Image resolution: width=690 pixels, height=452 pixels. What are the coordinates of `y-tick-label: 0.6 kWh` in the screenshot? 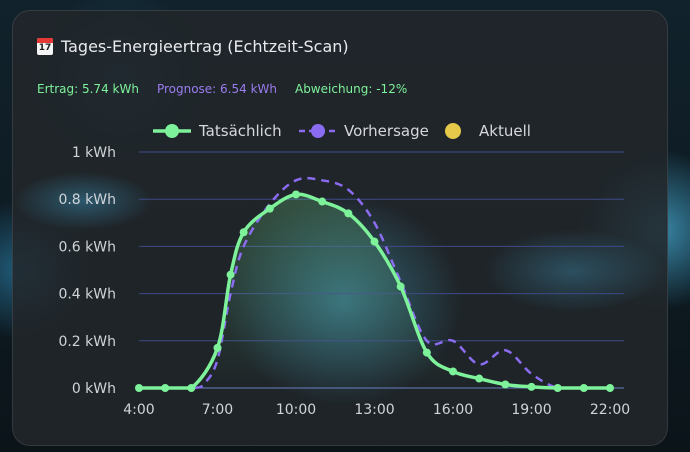 It's located at (87, 247).